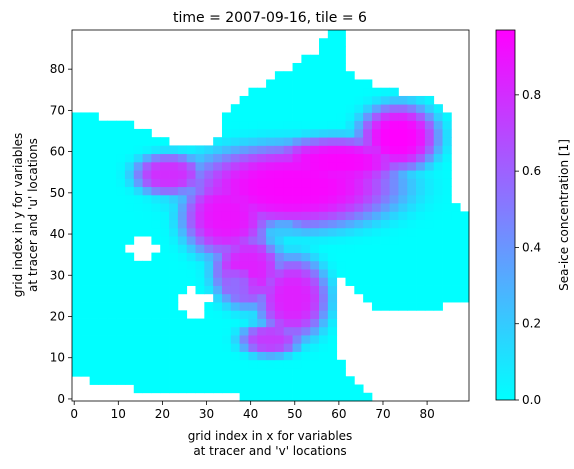 The height and width of the screenshot is (469, 574). I want to click on x-tick-label: 80, so click(426, 414).